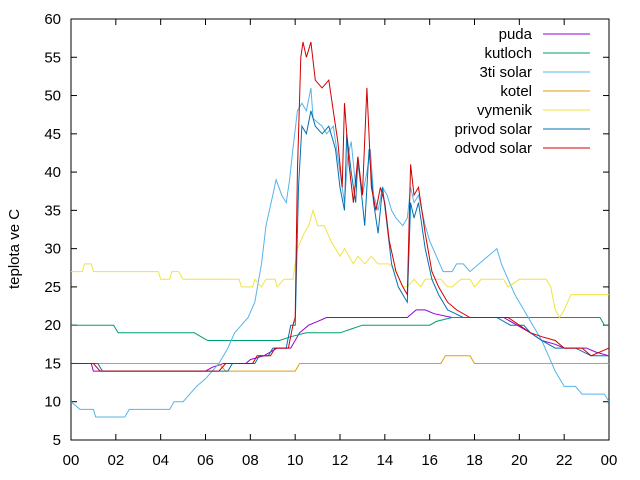  What do you see at coordinates (519, 460) in the screenshot?
I see `x-tick-label: 20` at bounding box center [519, 460].